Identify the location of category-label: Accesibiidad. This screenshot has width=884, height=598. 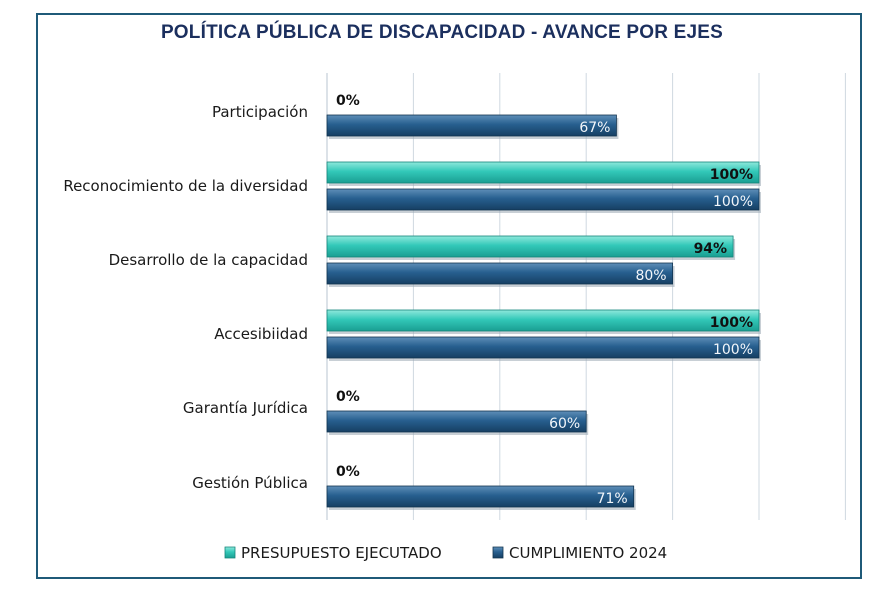
(261, 334).